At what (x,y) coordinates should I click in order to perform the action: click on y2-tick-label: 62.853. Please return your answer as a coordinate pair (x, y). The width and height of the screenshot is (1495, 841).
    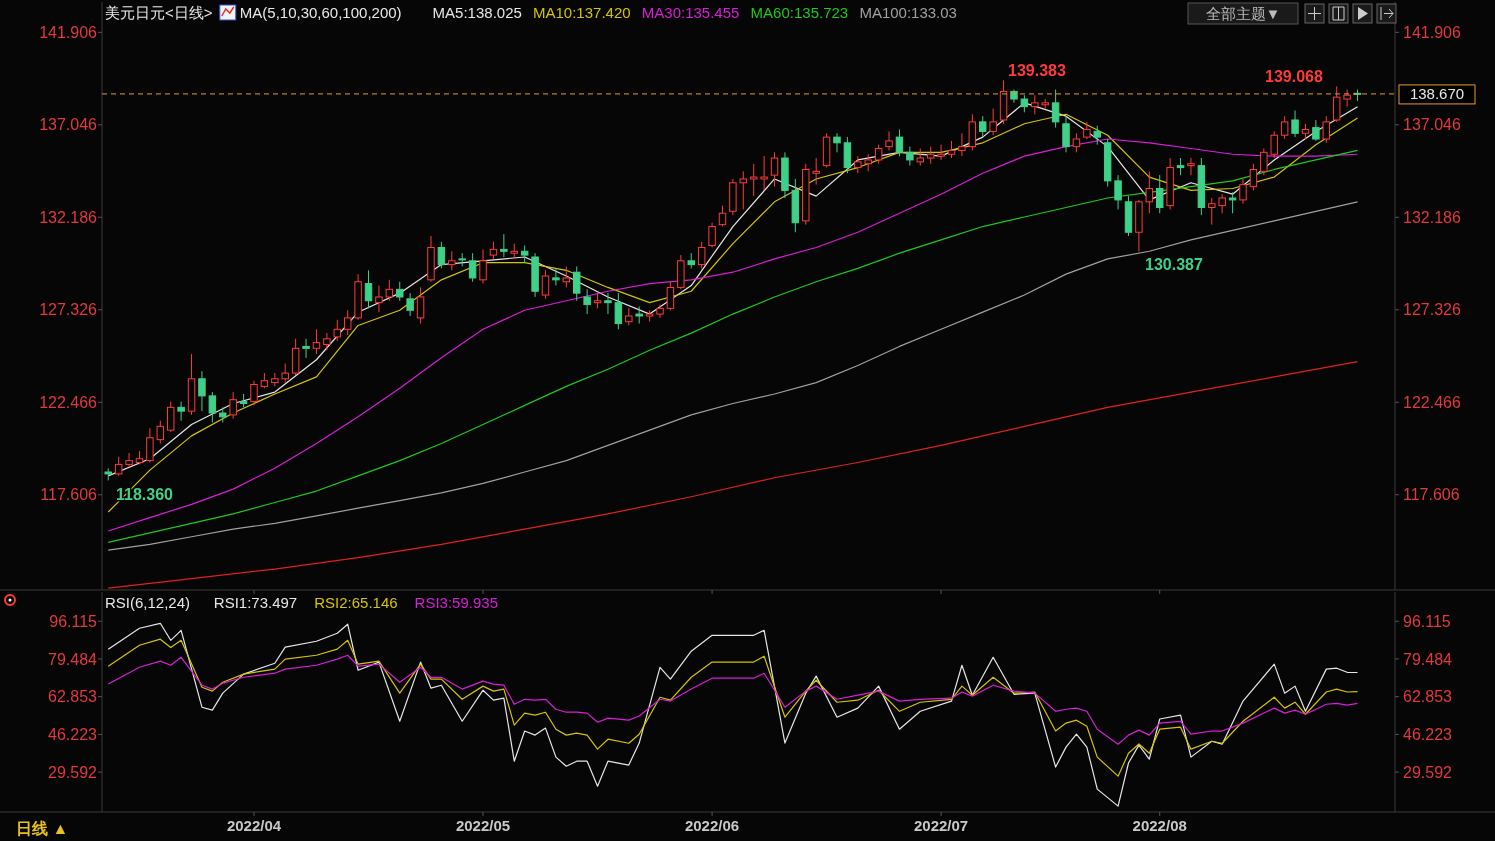
    Looking at the image, I should click on (1428, 697).